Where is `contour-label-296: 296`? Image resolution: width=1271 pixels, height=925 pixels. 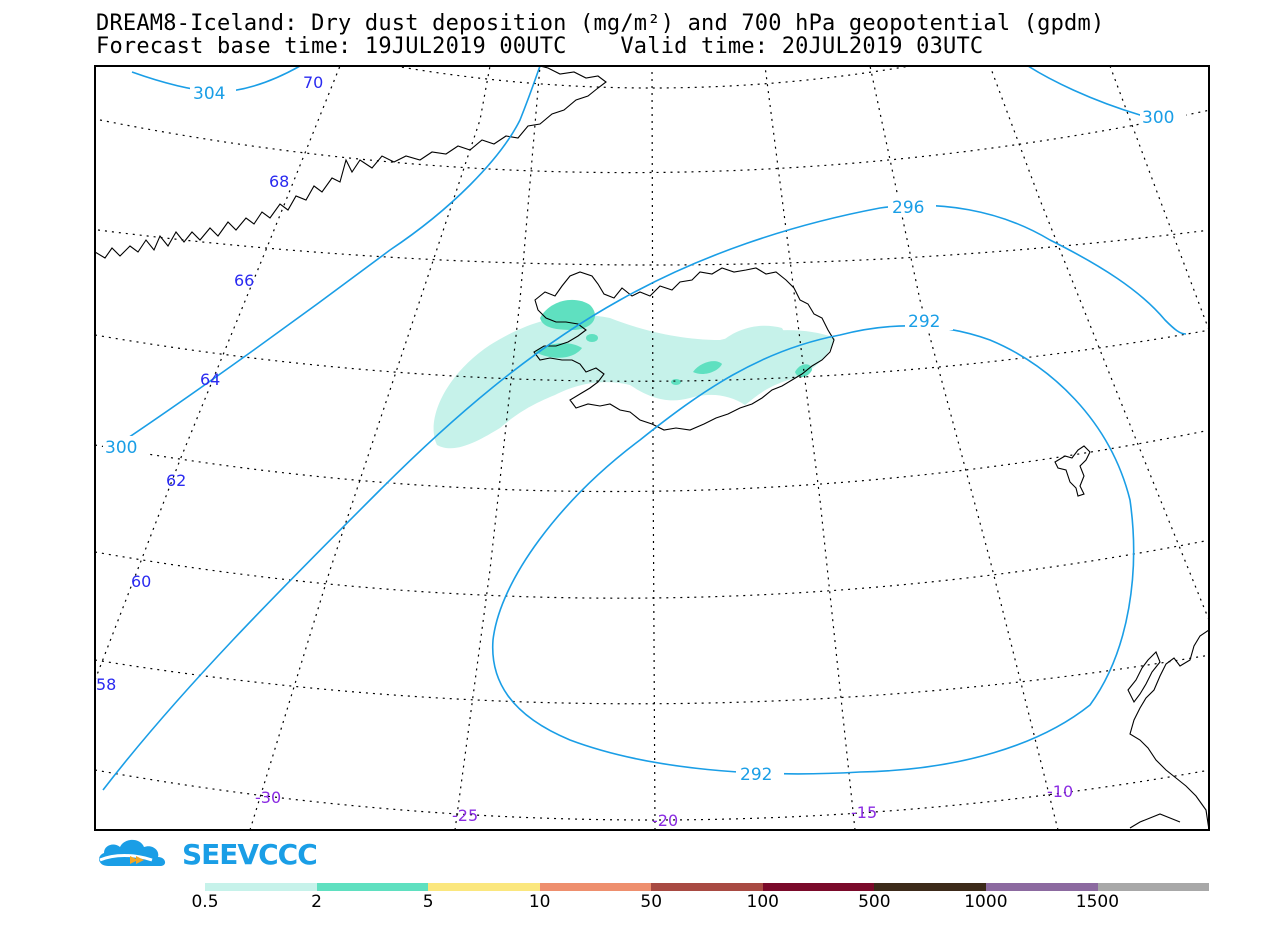 contour-label-296: 296 is located at coordinates (908, 208).